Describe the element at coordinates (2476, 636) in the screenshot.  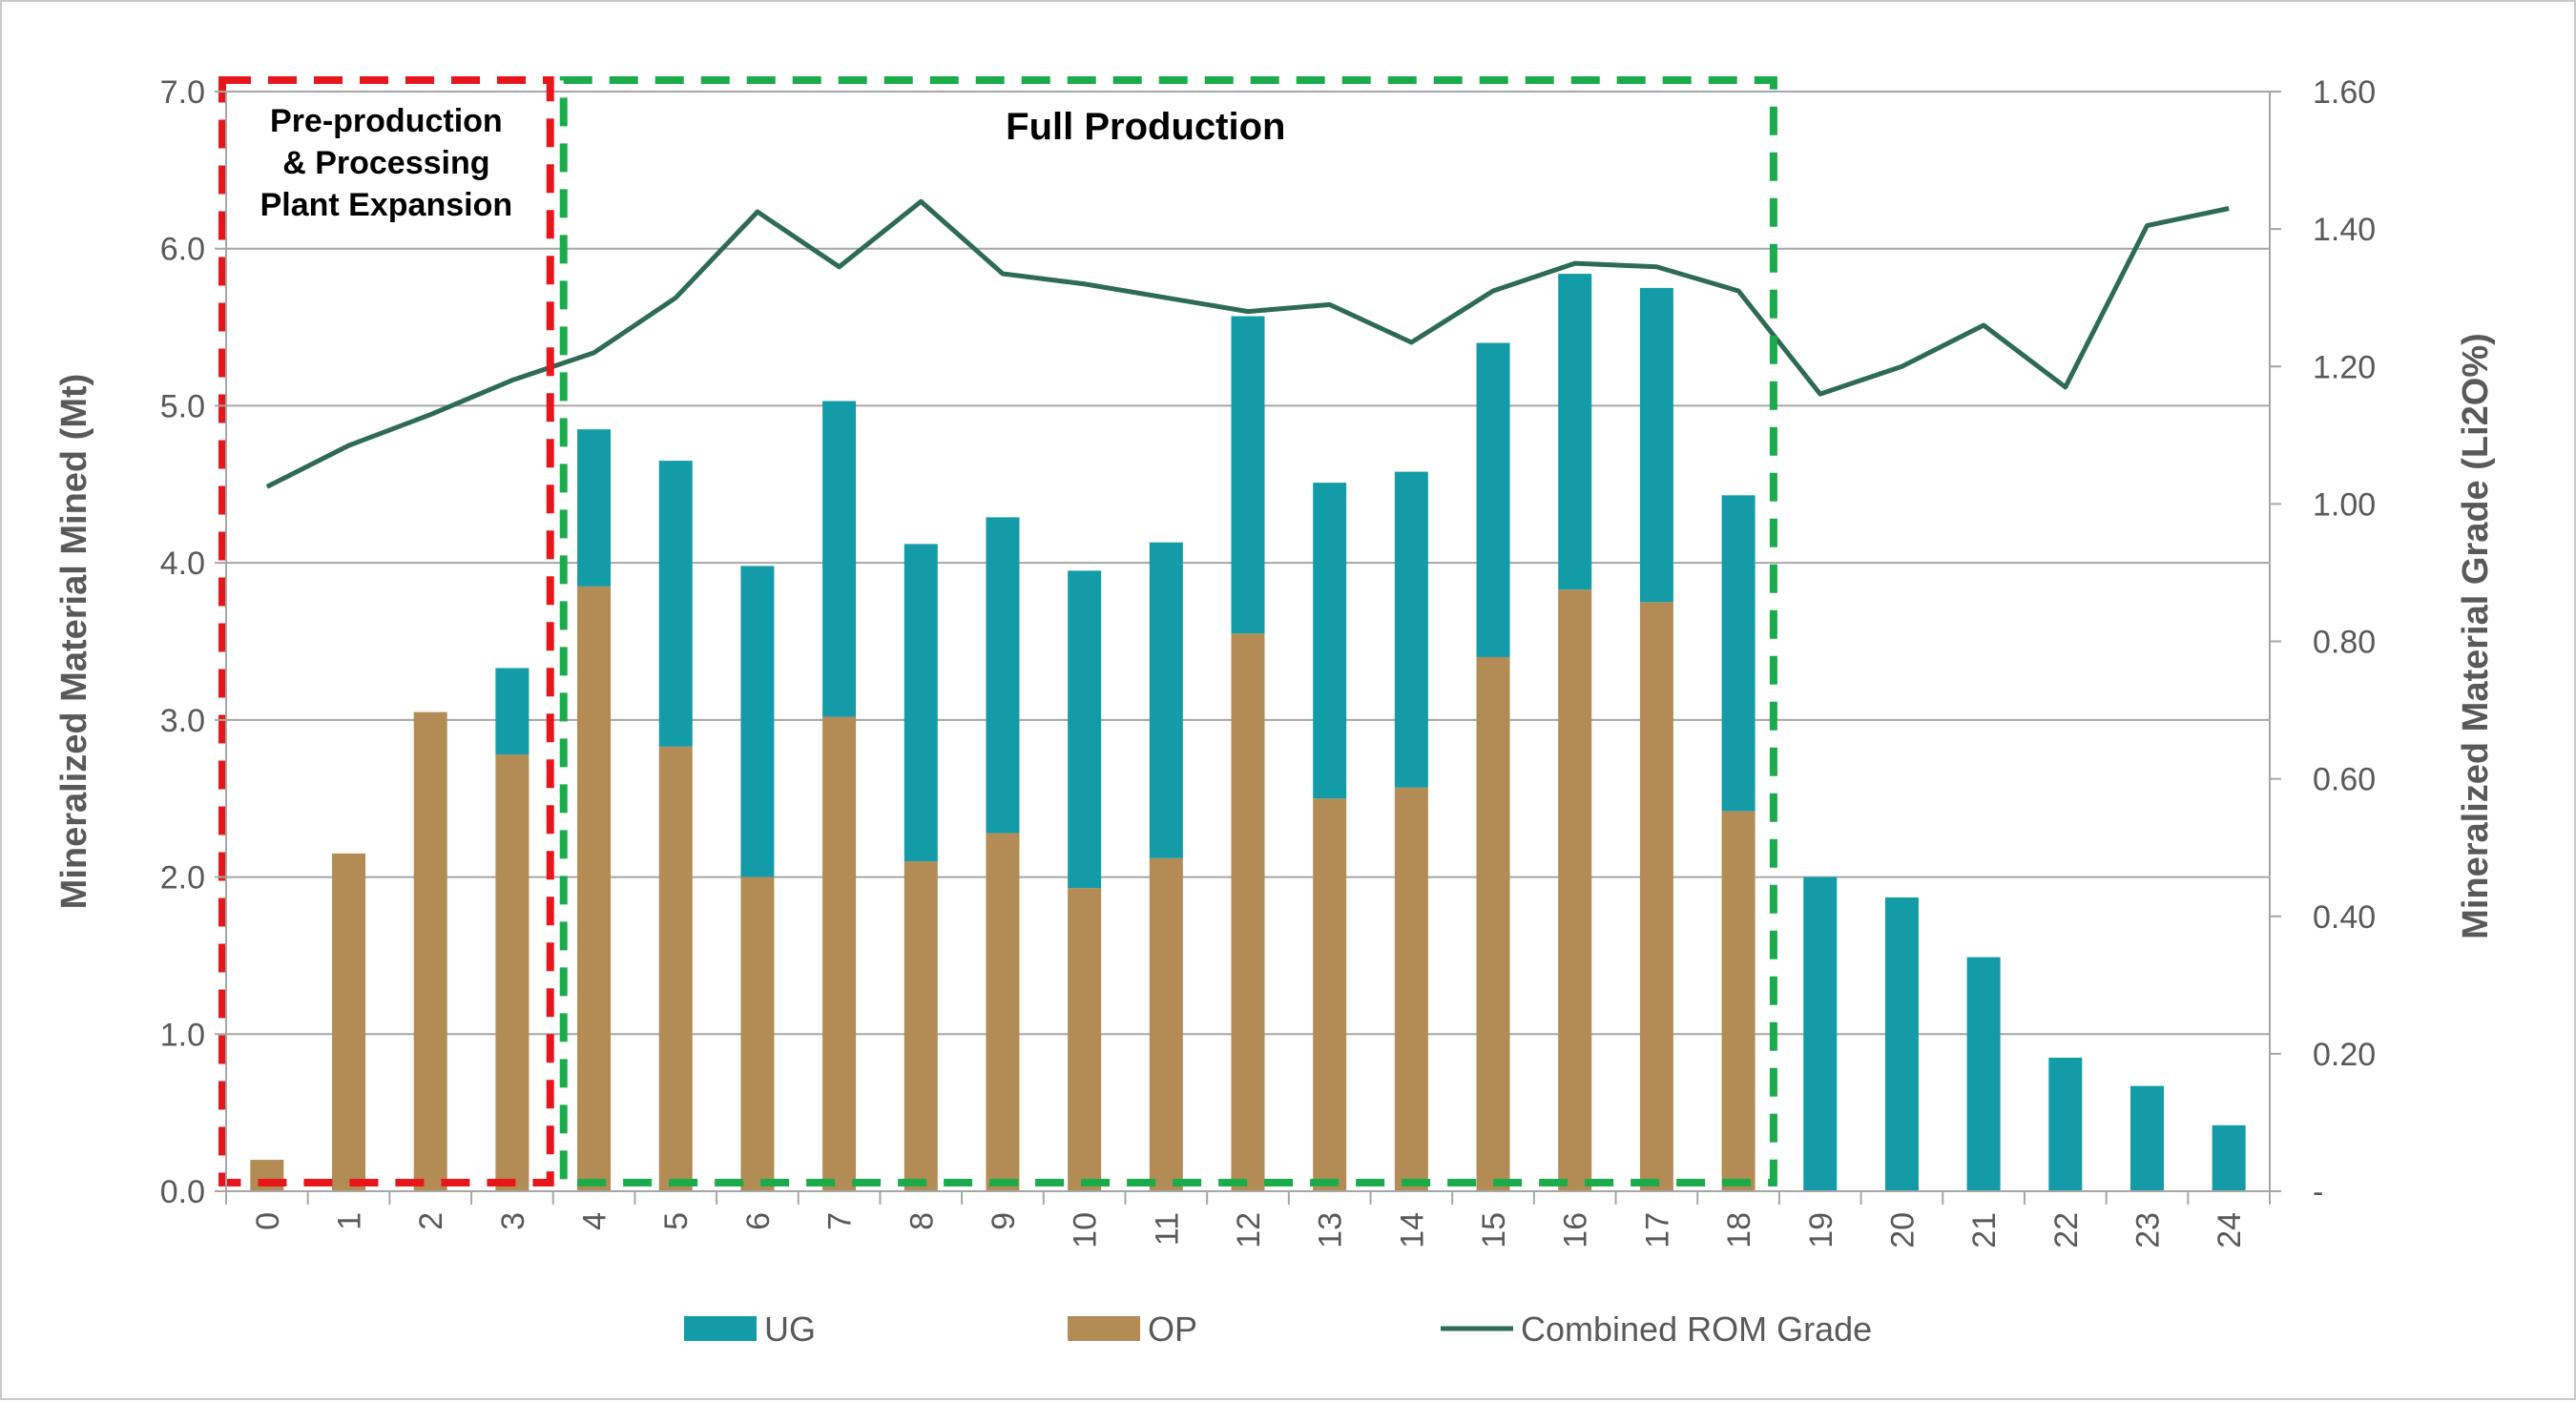
I see `y2-axis-title: Mineralized Material Grade (Li2O%)` at that location.